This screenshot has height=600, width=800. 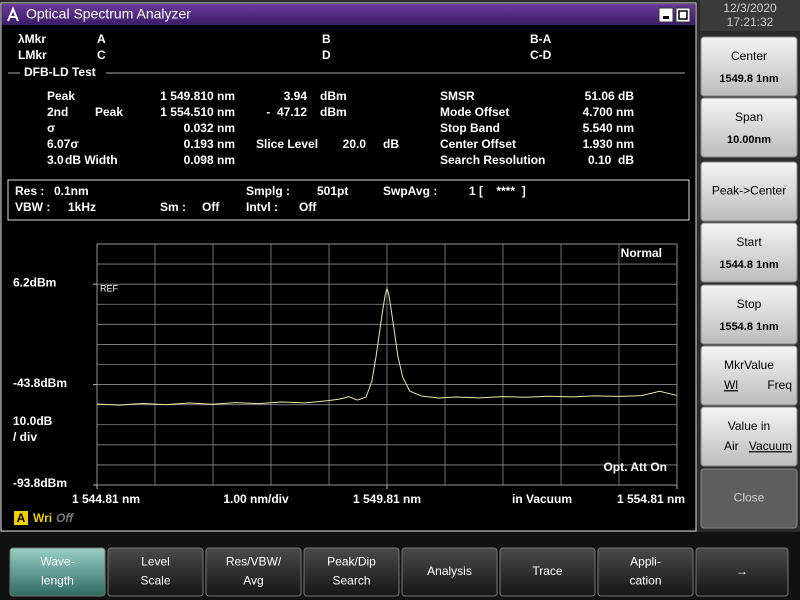 What do you see at coordinates (60, 72) in the screenshot?
I see `section-title: DFB-LD Test` at bounding box center [60, 72].